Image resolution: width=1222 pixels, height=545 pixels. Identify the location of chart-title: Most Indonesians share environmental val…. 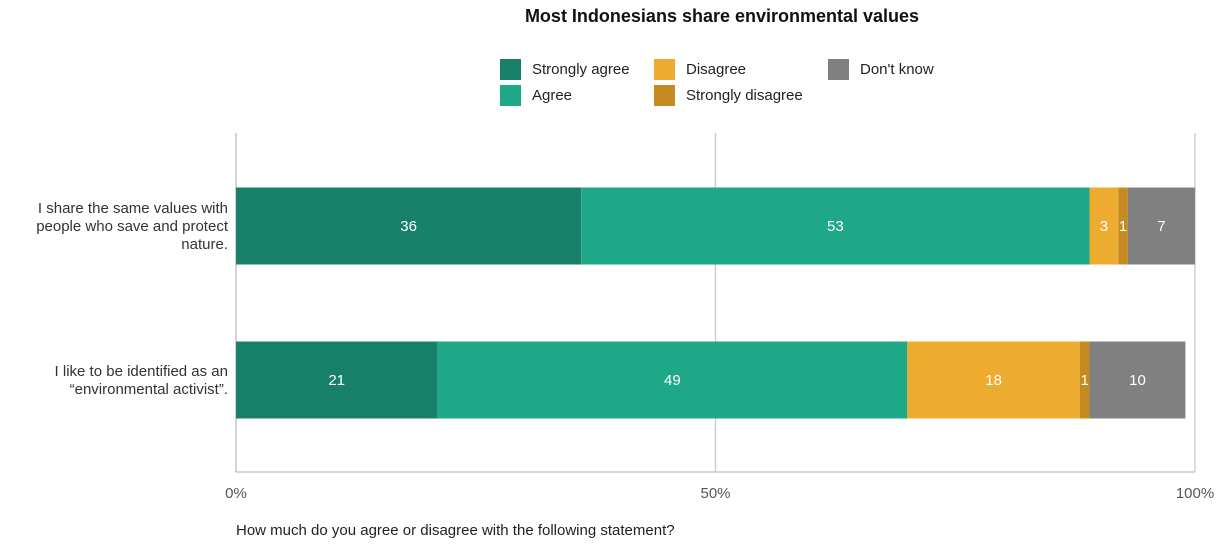
(722, 16).